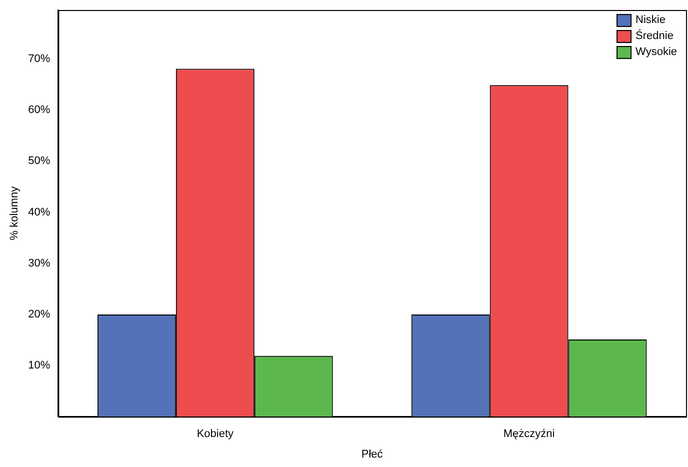 The height and width of the screenshot is (467, 688). Describe the element at coordinates (14, 213) in the screenshot. I see `y-axis-title: % kolumny` at that location.